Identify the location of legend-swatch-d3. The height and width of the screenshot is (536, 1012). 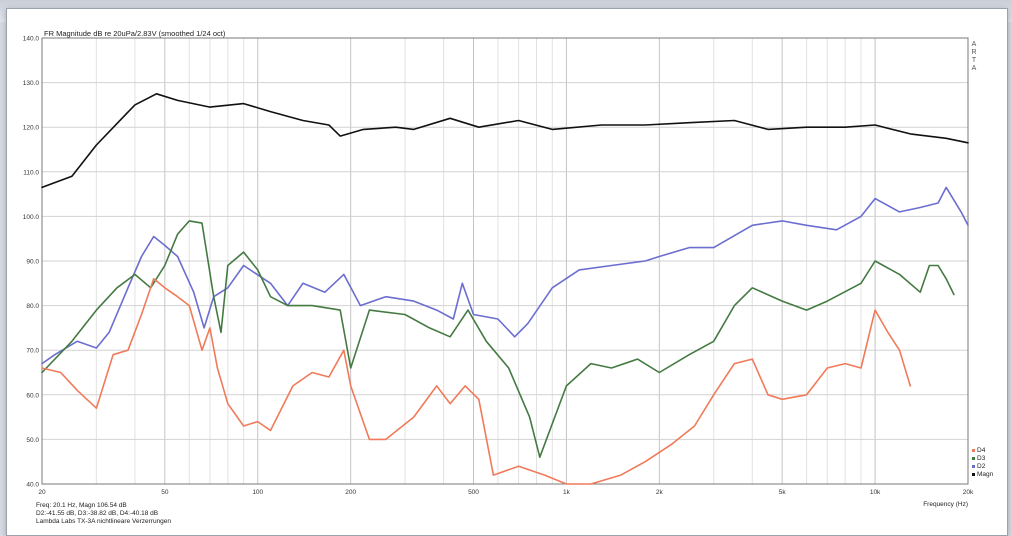
(973, 458).